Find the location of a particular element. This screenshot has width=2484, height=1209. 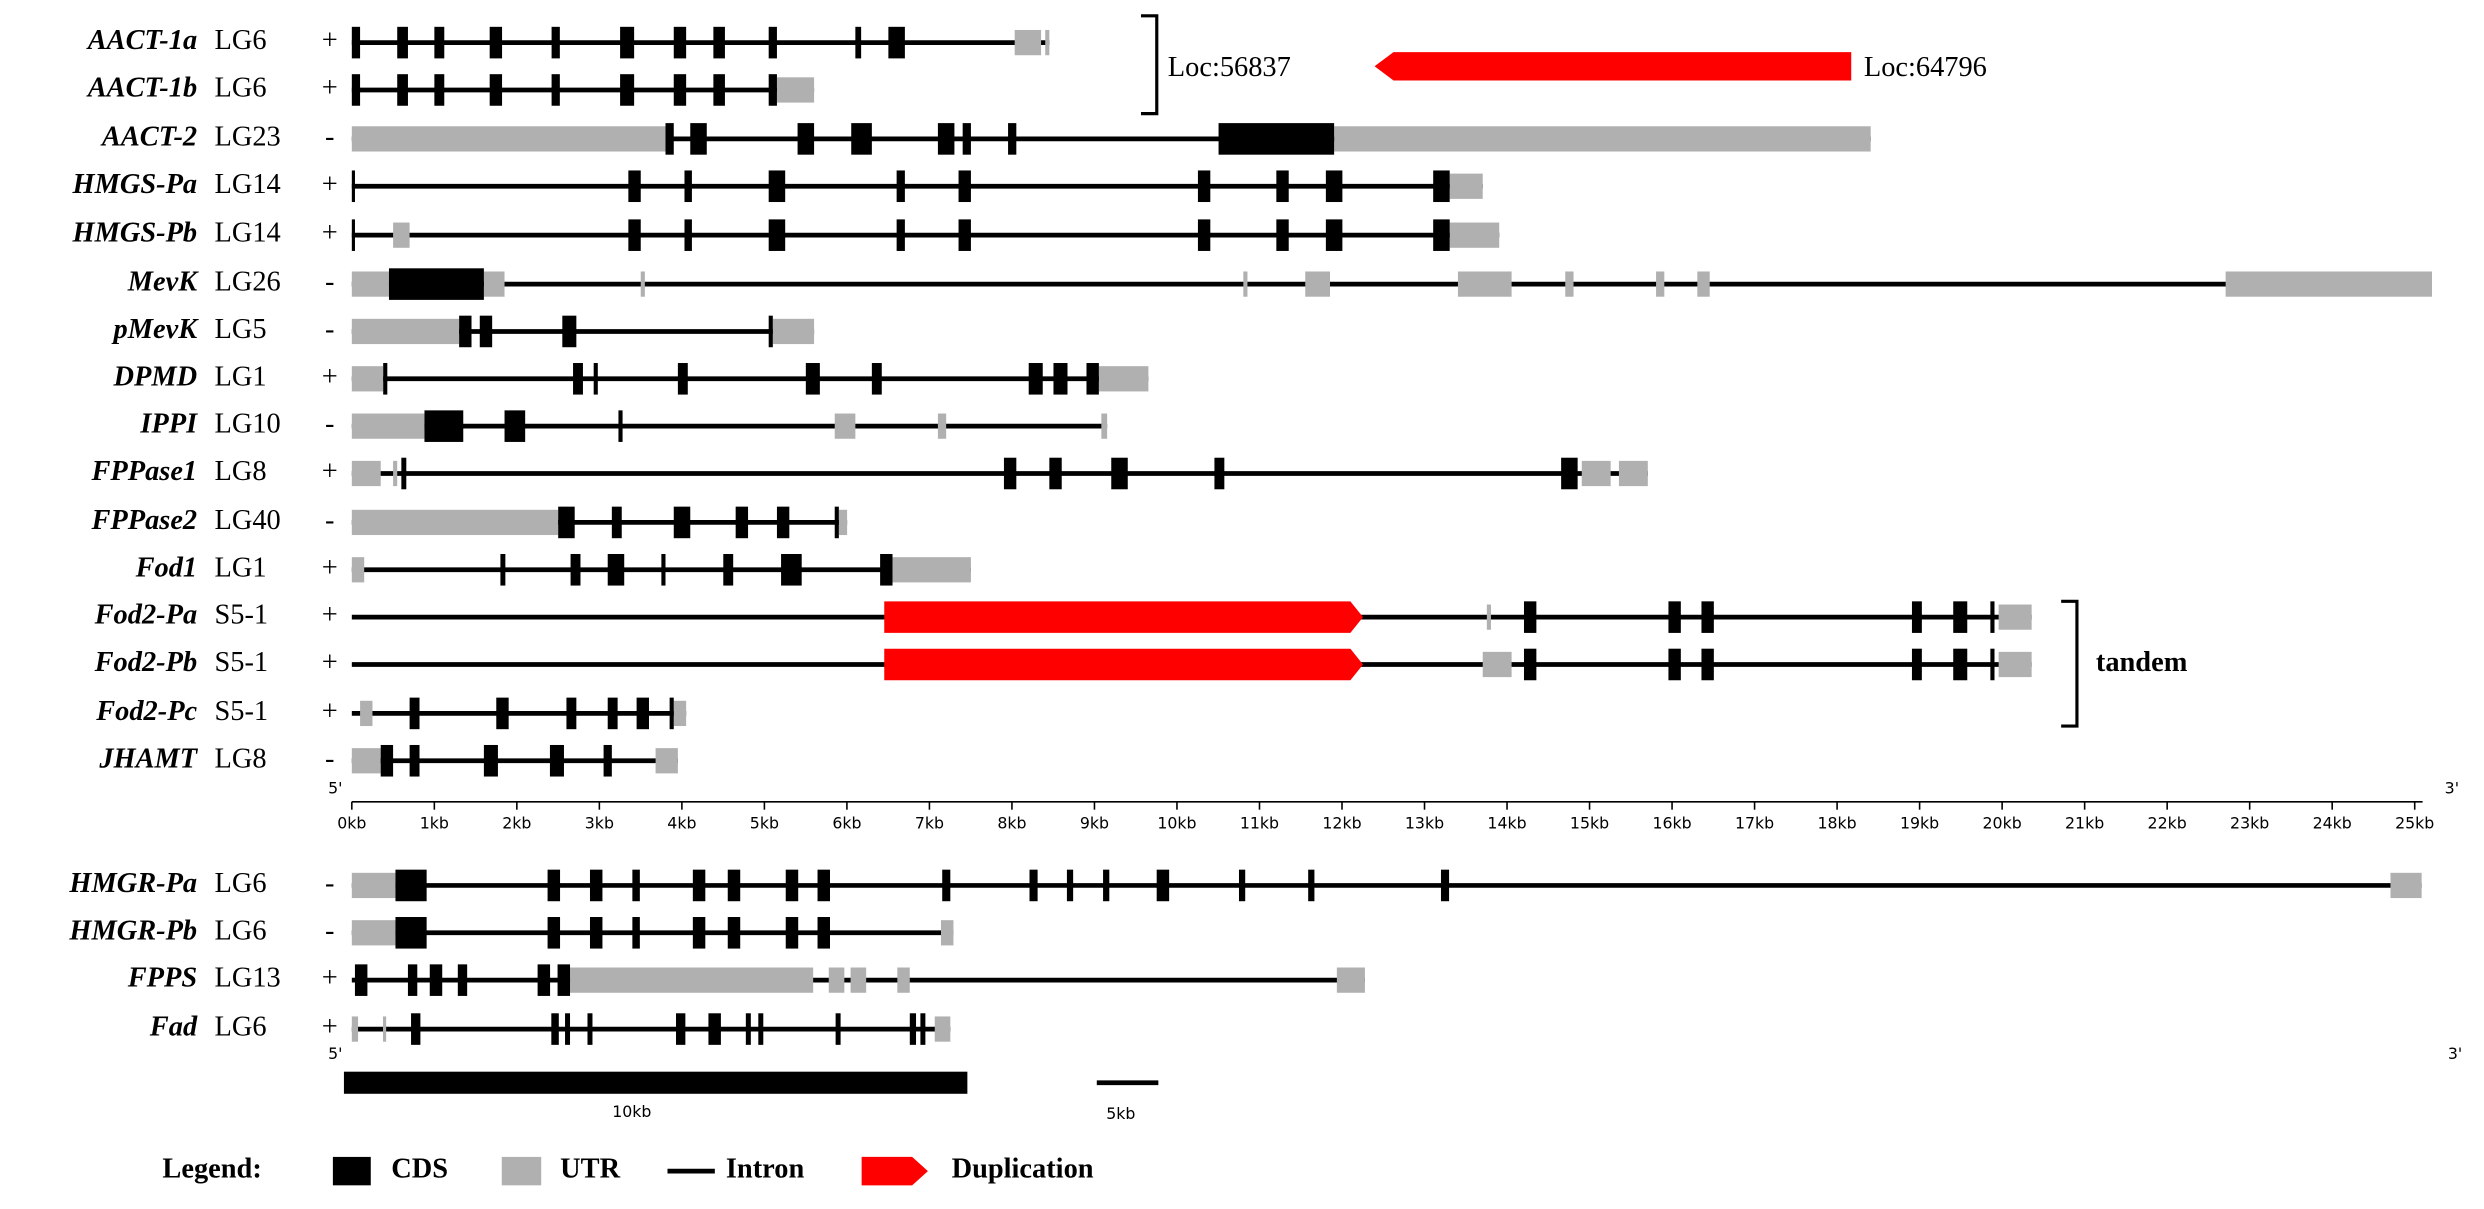

strand: - is located at coordinates (329, 282).